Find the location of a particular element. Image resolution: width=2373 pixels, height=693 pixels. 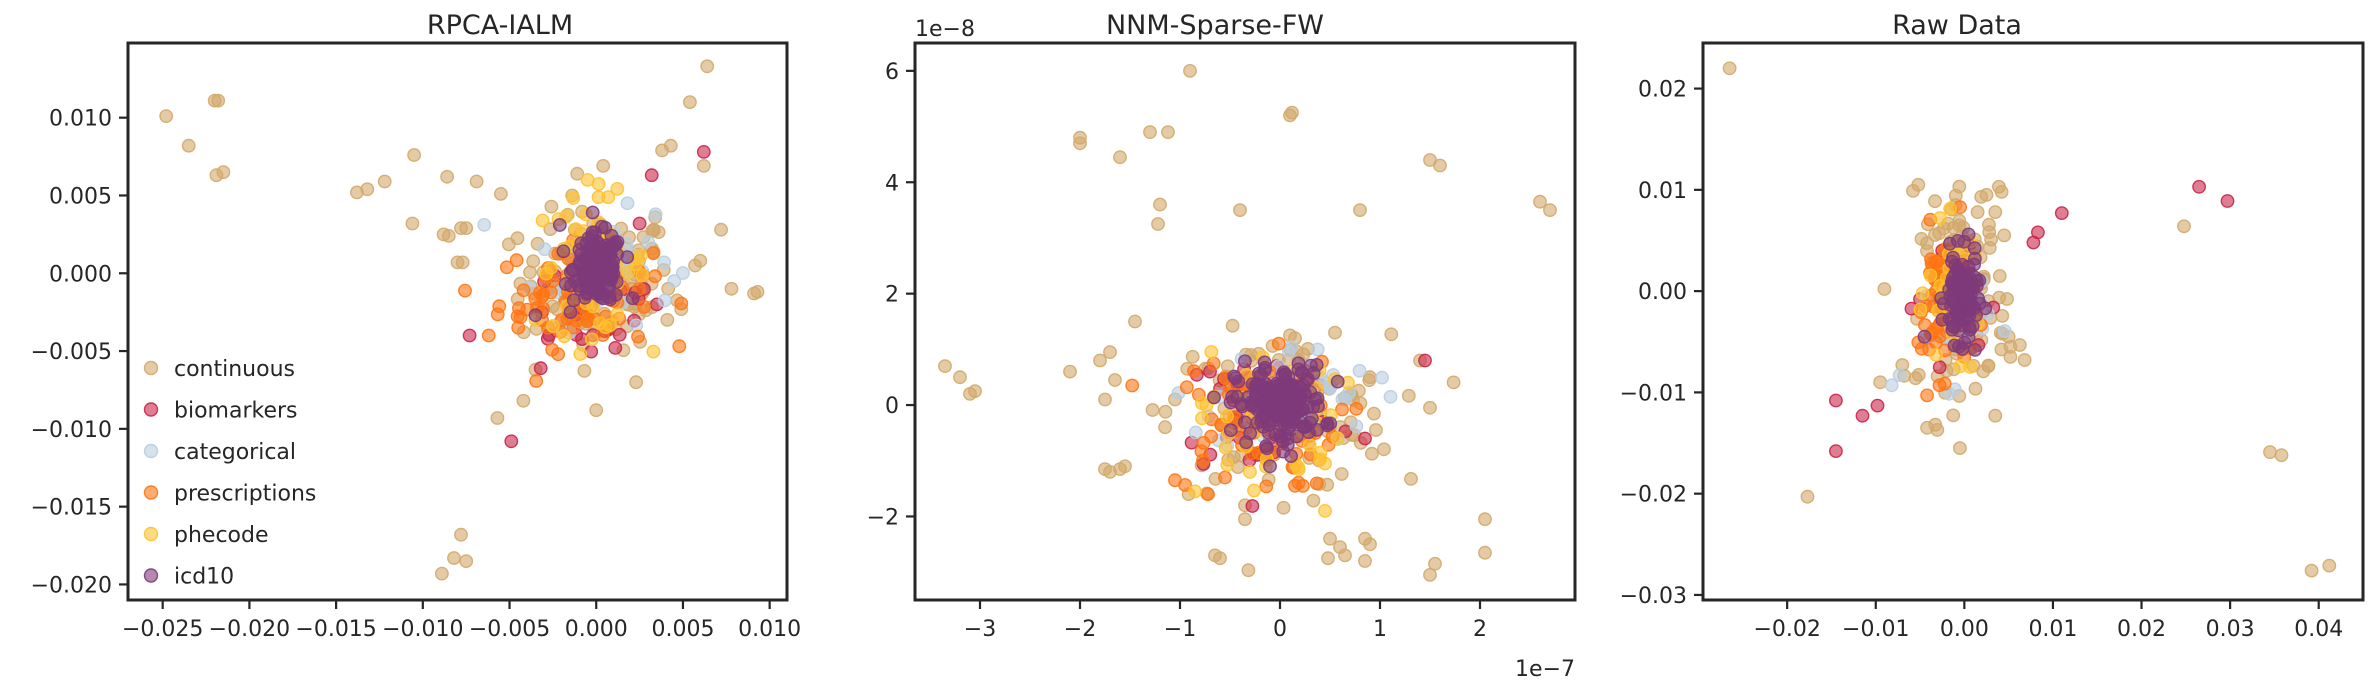

legend-label: categorical is located at coordinates (235, 452).